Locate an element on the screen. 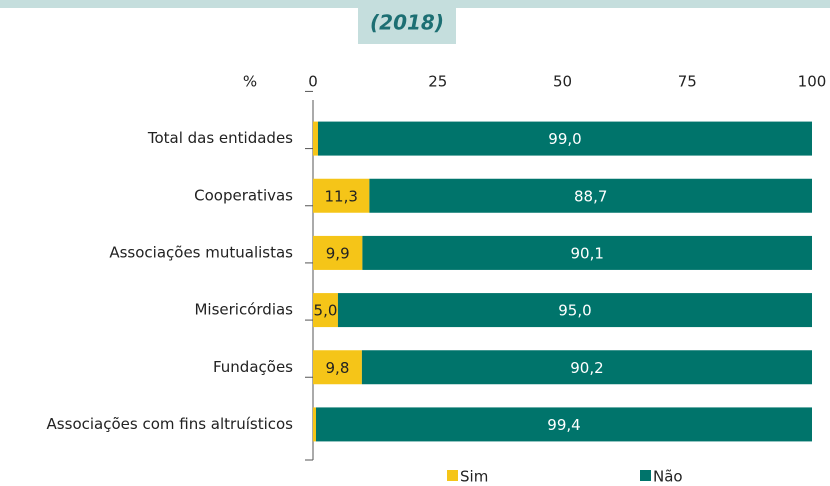 The height and width of the screenshot is (486, 830). category-label: Associações mutualistas is located at coordinates (201, 252).